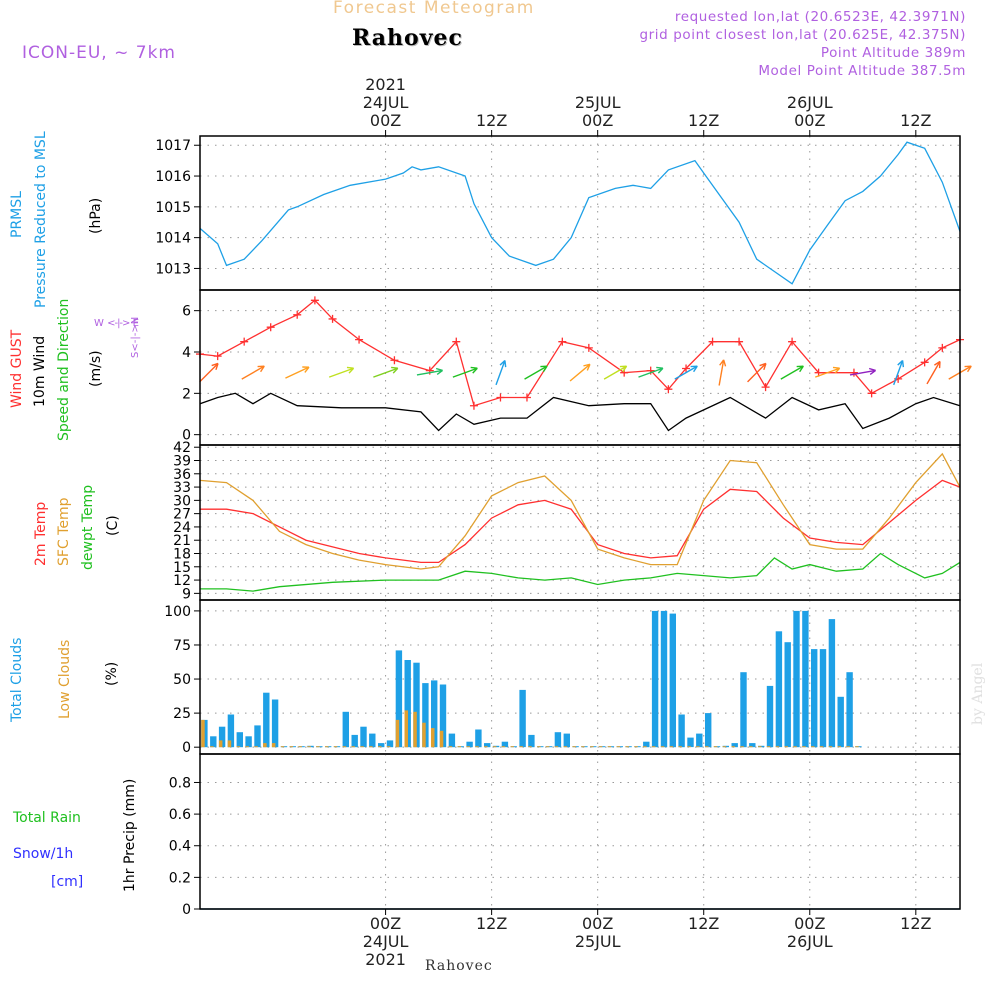  Describe the element at coordinates (580, 572) in the screenshot. I see `series-dewpt-temp` at that location.